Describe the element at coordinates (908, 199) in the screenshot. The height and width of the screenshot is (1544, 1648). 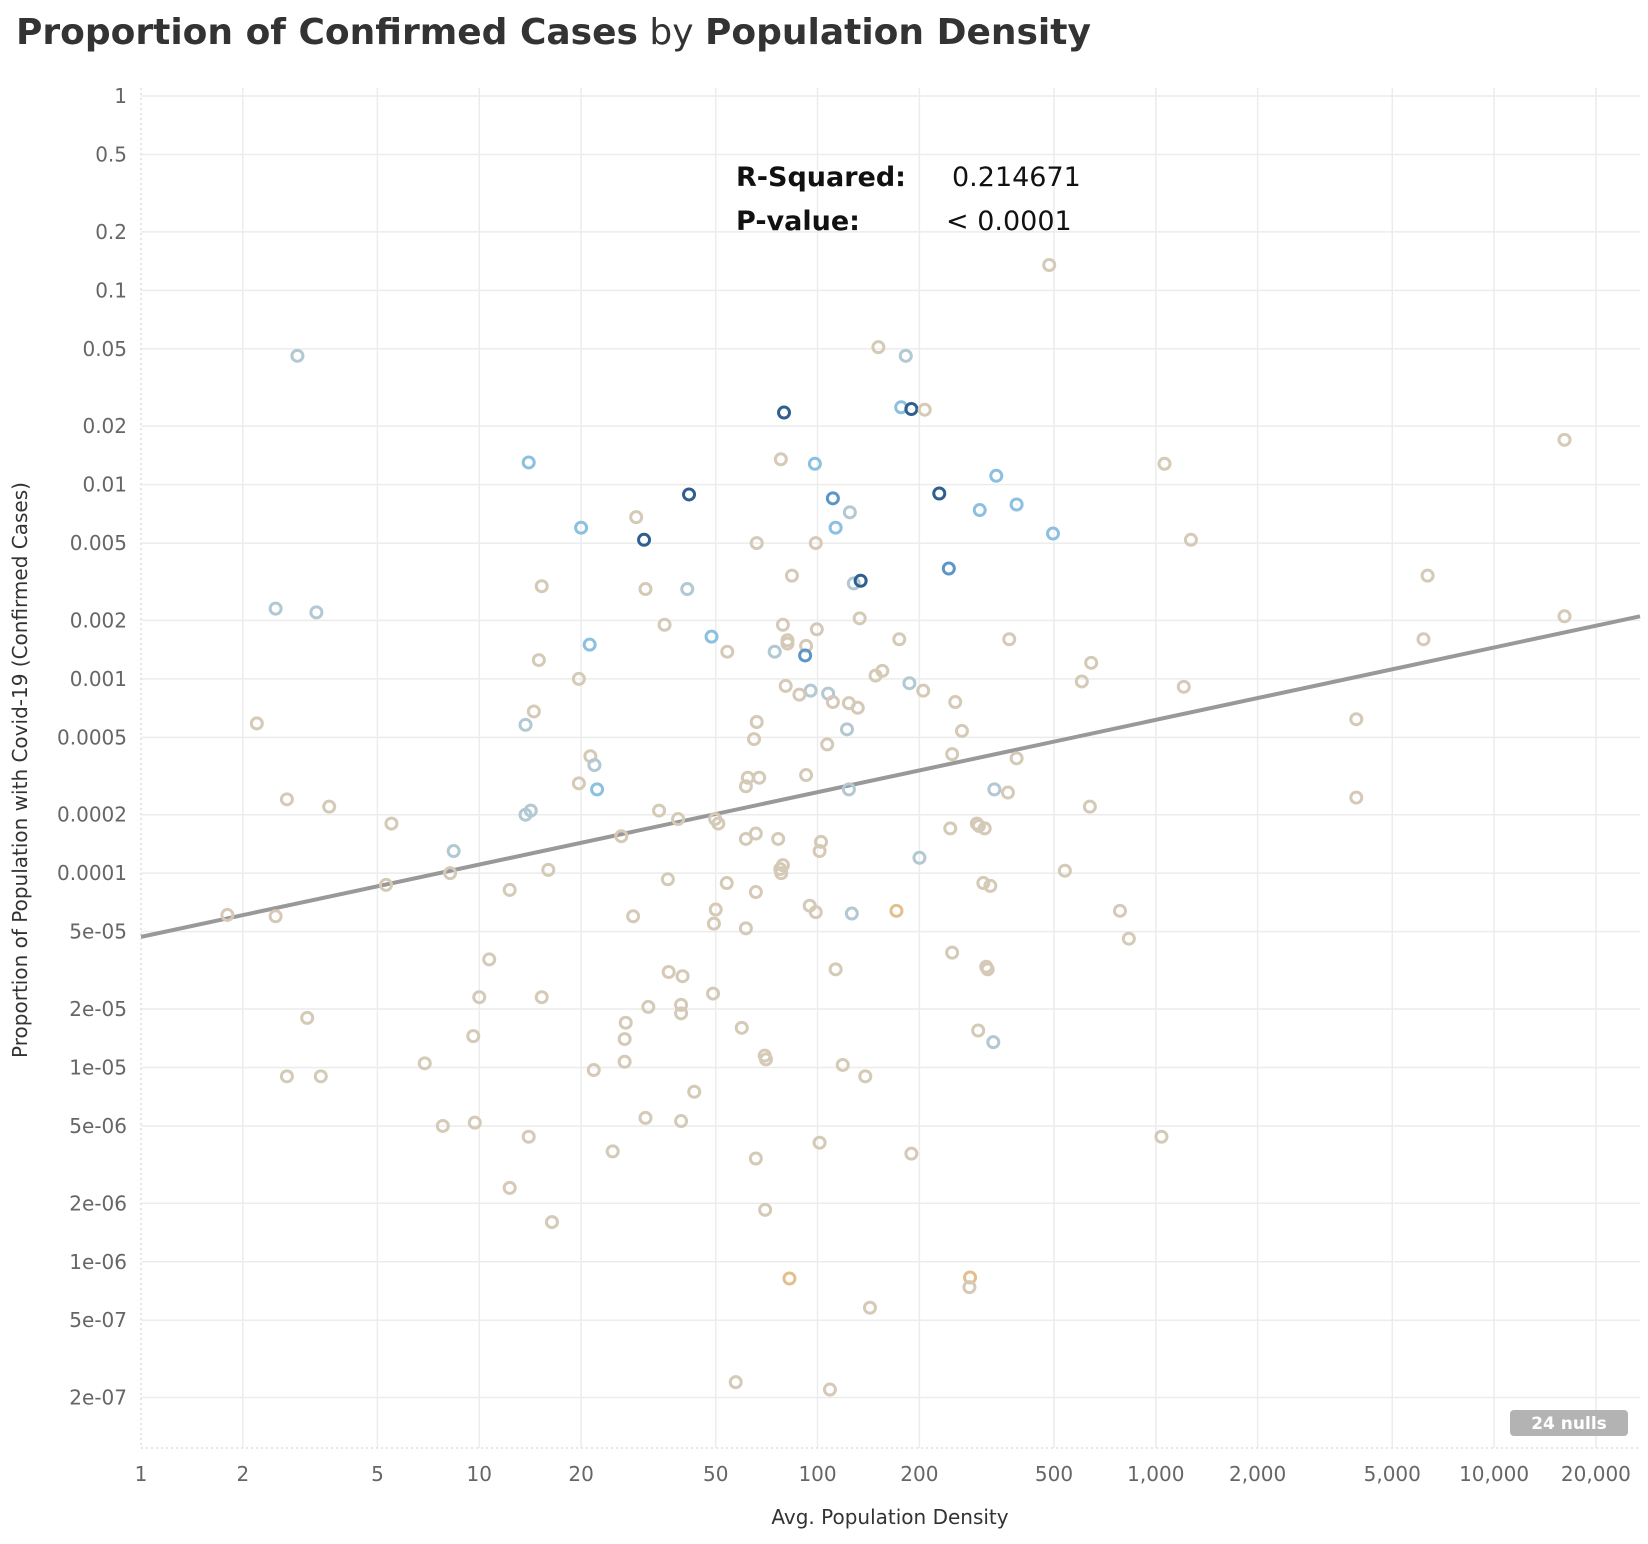
I see `stats-annotation: R-Squared: 0.214671 P-value: < 0.0001` at that location.